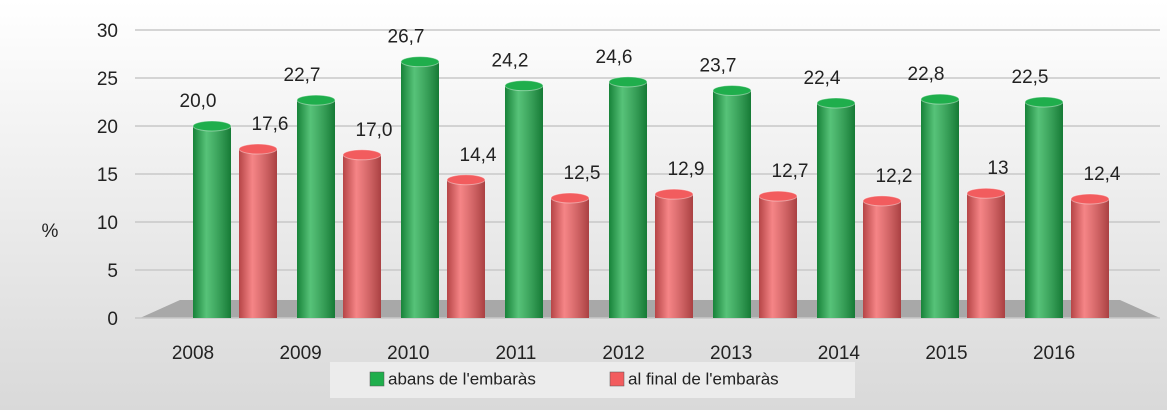 This screenshot has height=415, width=1167. What do you see at coordinates (703, 378) in the screenshot?
I see `legend-label: al final de l'embaràs` at bounding box center [703, 378].